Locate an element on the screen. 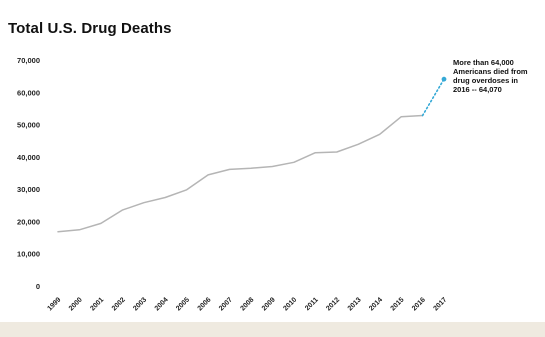 This screenshot has width=545, height=337. x-tick-label: 2014 is located at coordinates (376, 304).